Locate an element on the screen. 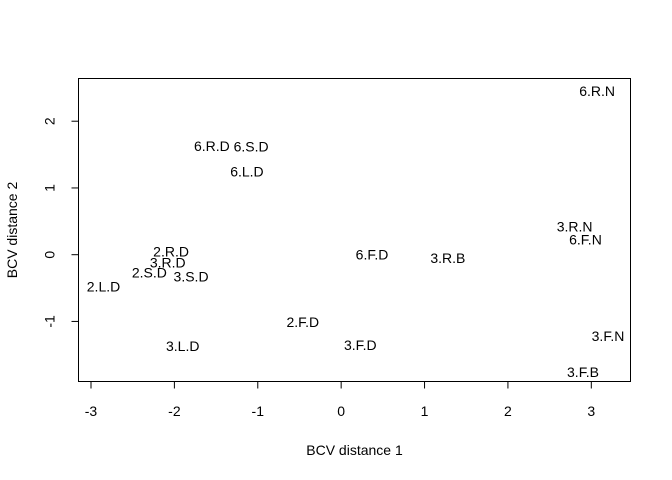  point-label: 3.R.B is located at coordinates (447, 258).